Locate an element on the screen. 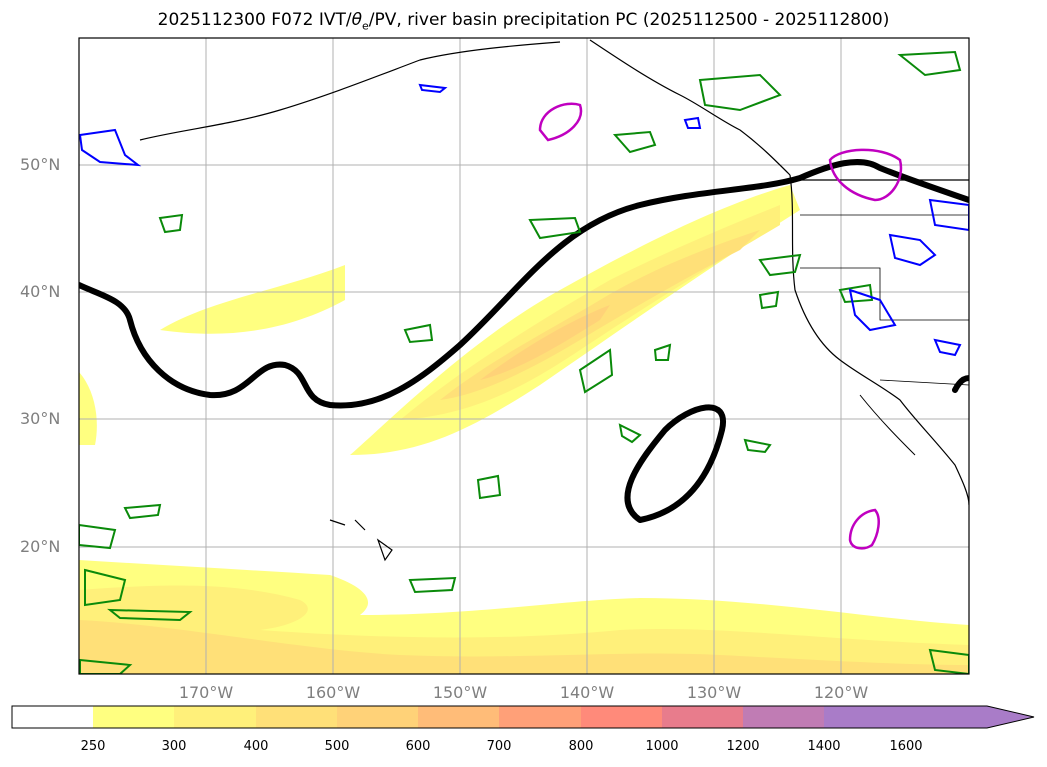  lat-label-40n: 40°N is located at coordinates (40, 291).